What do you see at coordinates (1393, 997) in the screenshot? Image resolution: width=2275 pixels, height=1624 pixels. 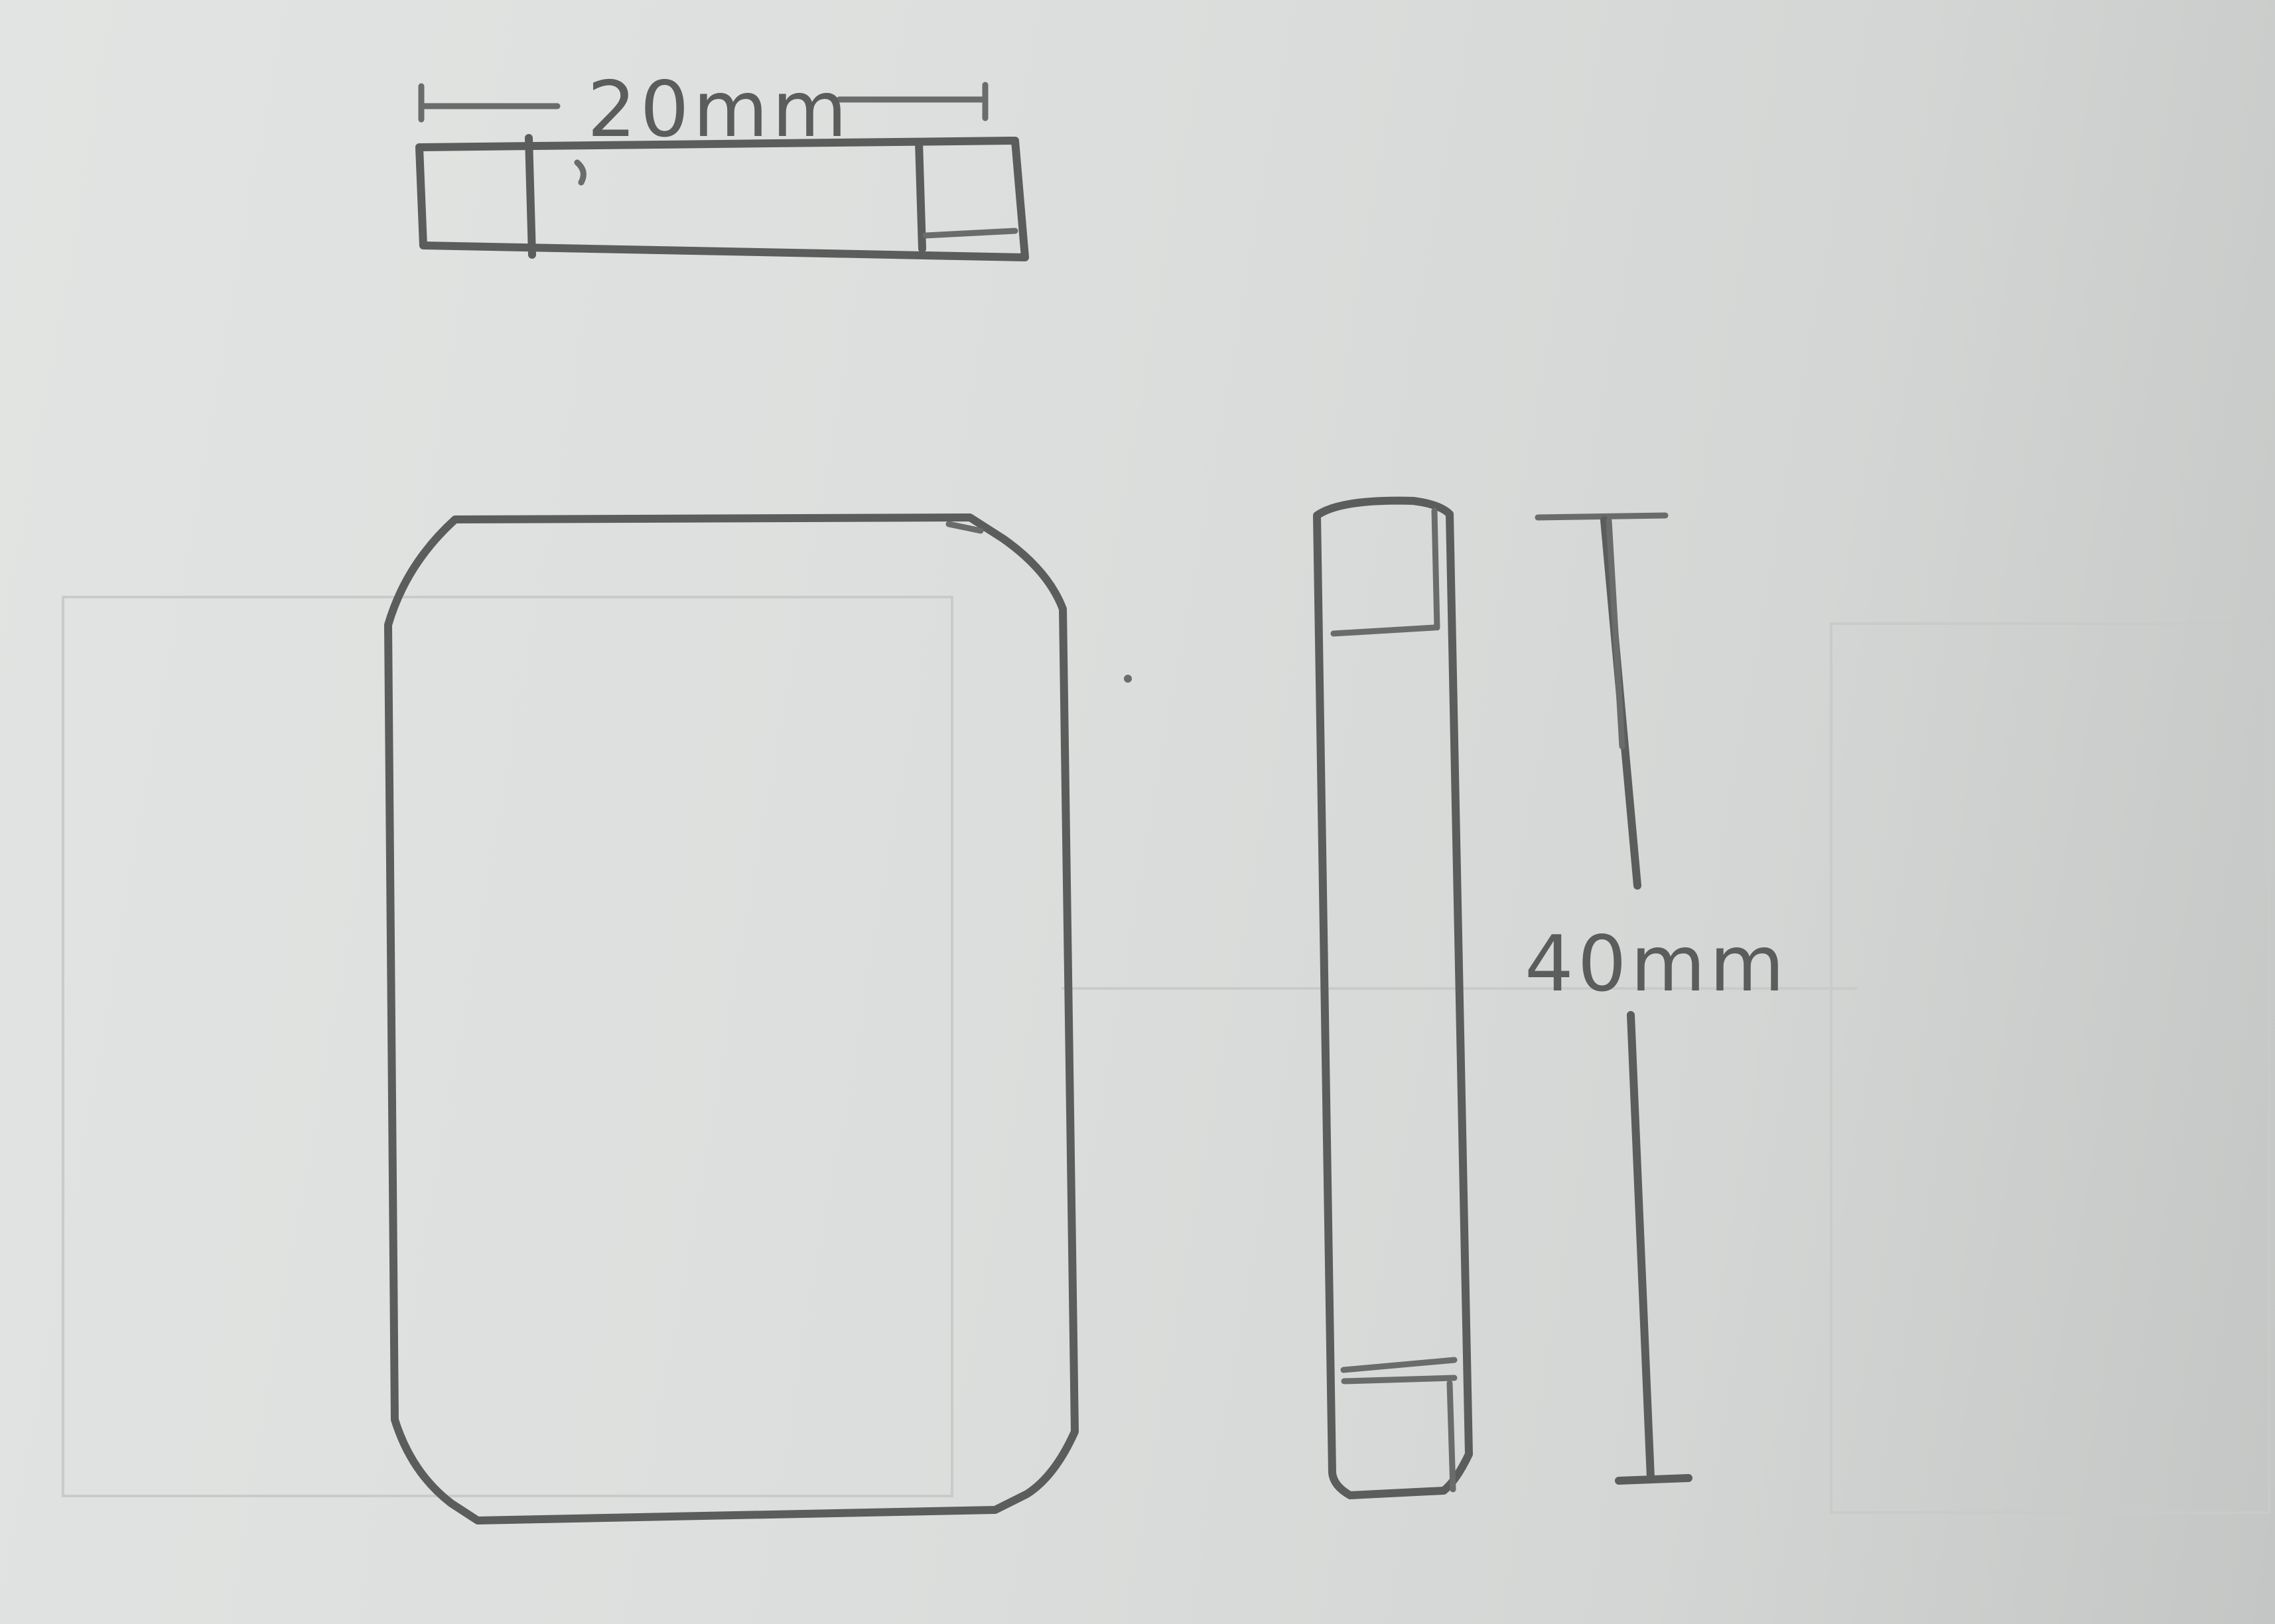 I see `side-view-outline` at bounding box center [1393, 997].